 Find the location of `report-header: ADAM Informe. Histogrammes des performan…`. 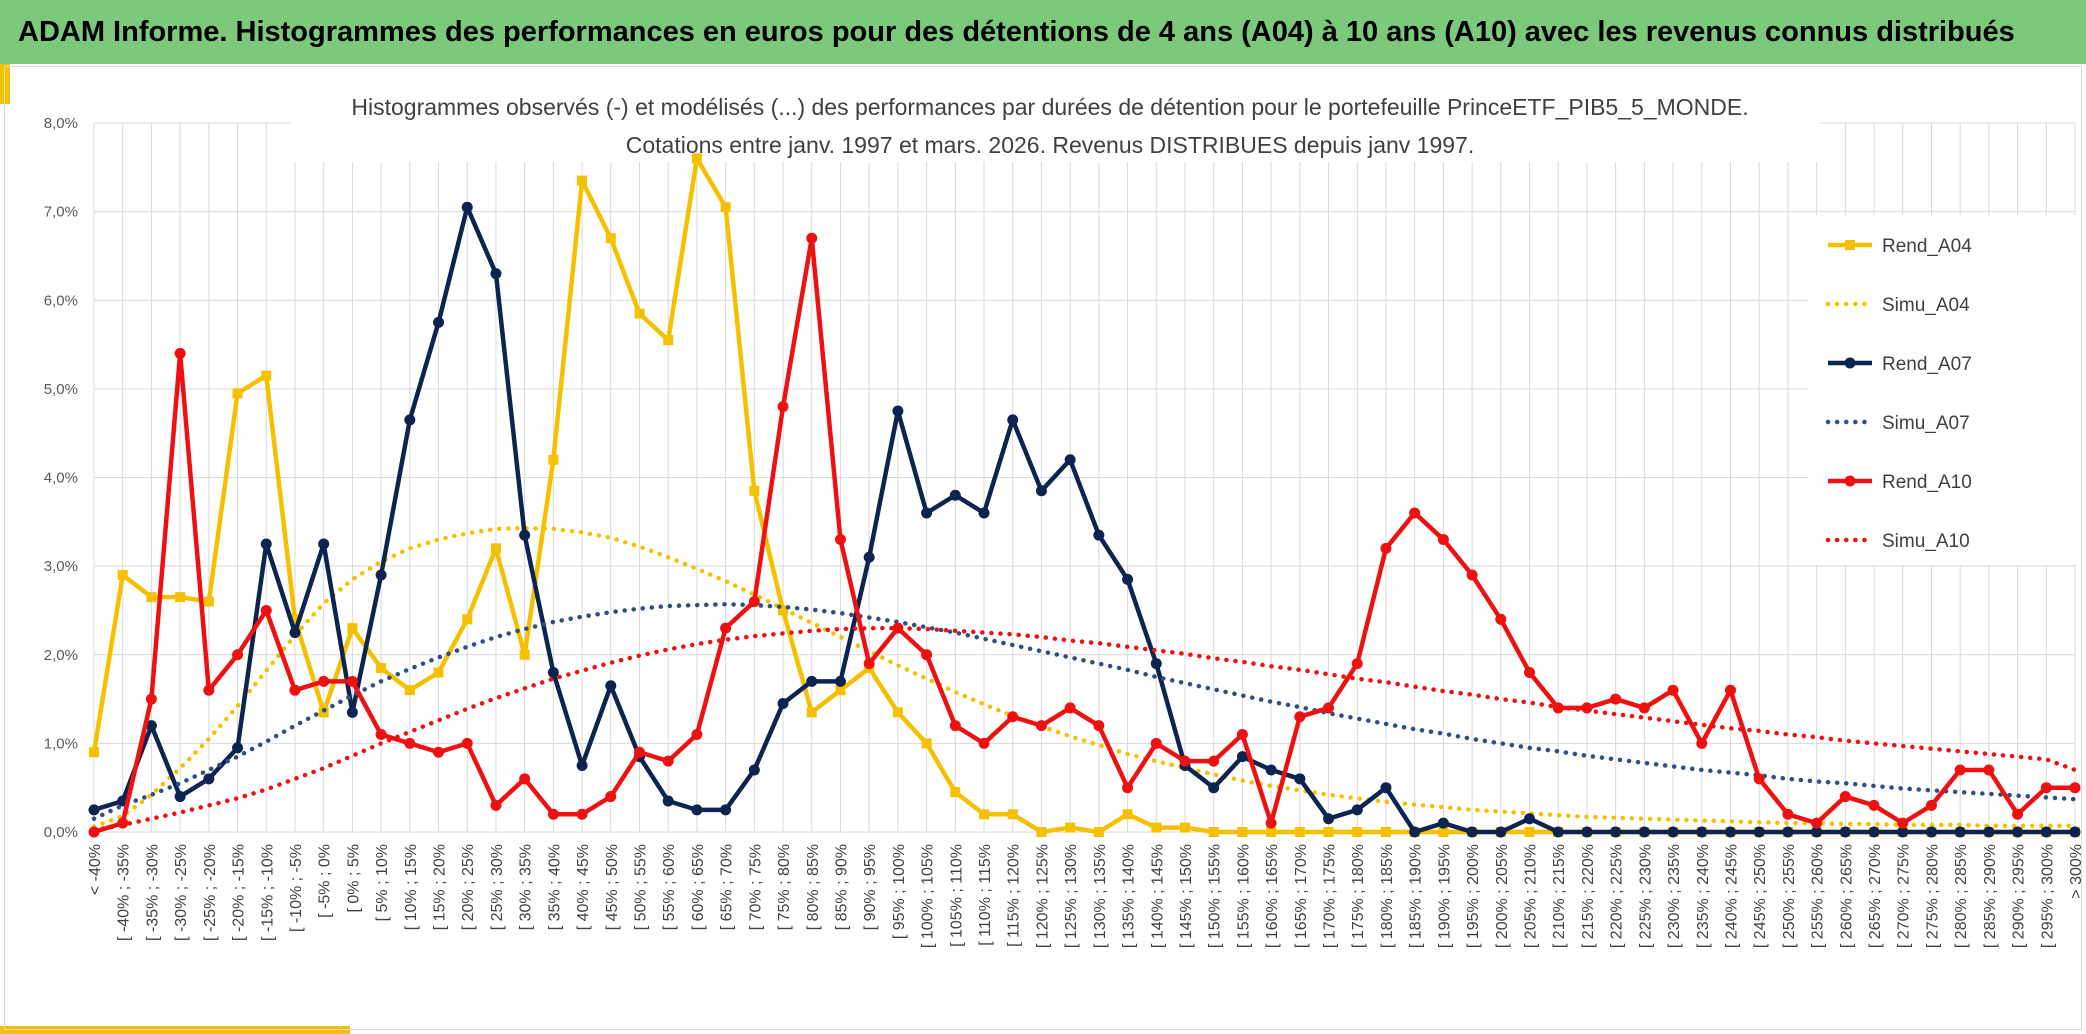

report-header: ADAM Informe. Histogrammes des performan… is located at coordinates (1043, 32).